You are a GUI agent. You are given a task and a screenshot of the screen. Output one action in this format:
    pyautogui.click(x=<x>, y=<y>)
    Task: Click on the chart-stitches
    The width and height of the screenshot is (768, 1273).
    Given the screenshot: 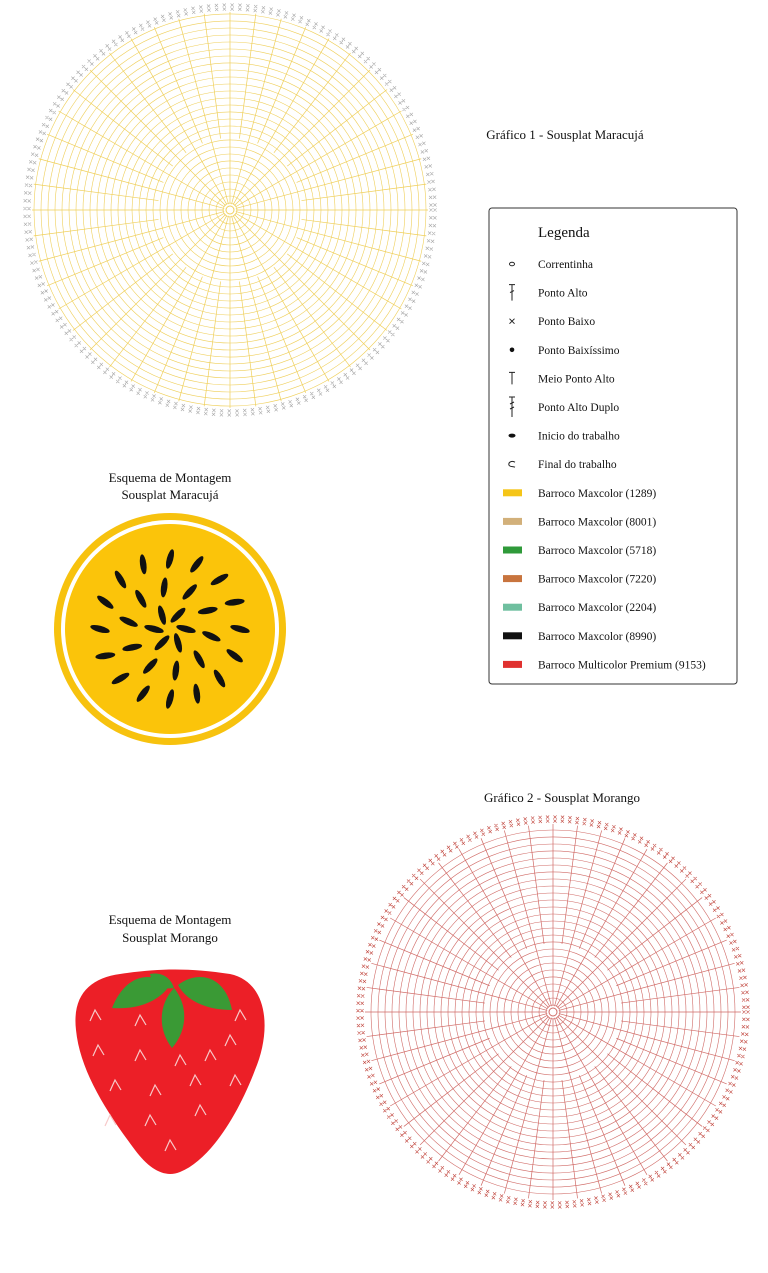 What is the action you would take?
    pyautogui.click(x=553, y=1012)
    